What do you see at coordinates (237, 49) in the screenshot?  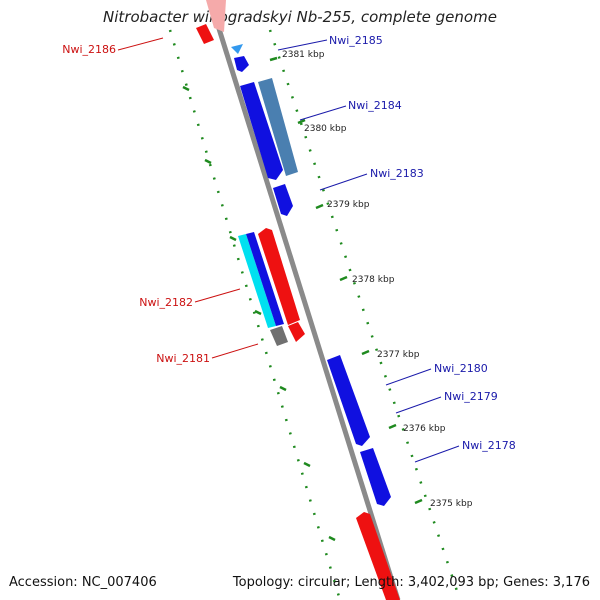 I see `gene-nwi-2185-small` at bounding box center [237, 49].